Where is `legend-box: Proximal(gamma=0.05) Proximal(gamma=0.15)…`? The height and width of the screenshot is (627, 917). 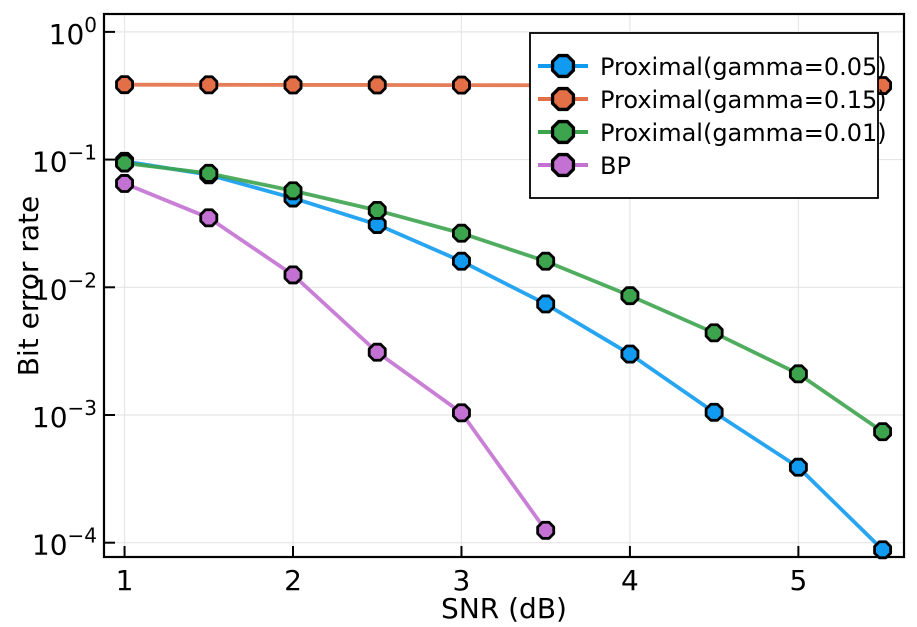 legend-box: Proximal(gamma=0.05) Proximal(gamma=0.15)… is located at coordinates (708, 115).